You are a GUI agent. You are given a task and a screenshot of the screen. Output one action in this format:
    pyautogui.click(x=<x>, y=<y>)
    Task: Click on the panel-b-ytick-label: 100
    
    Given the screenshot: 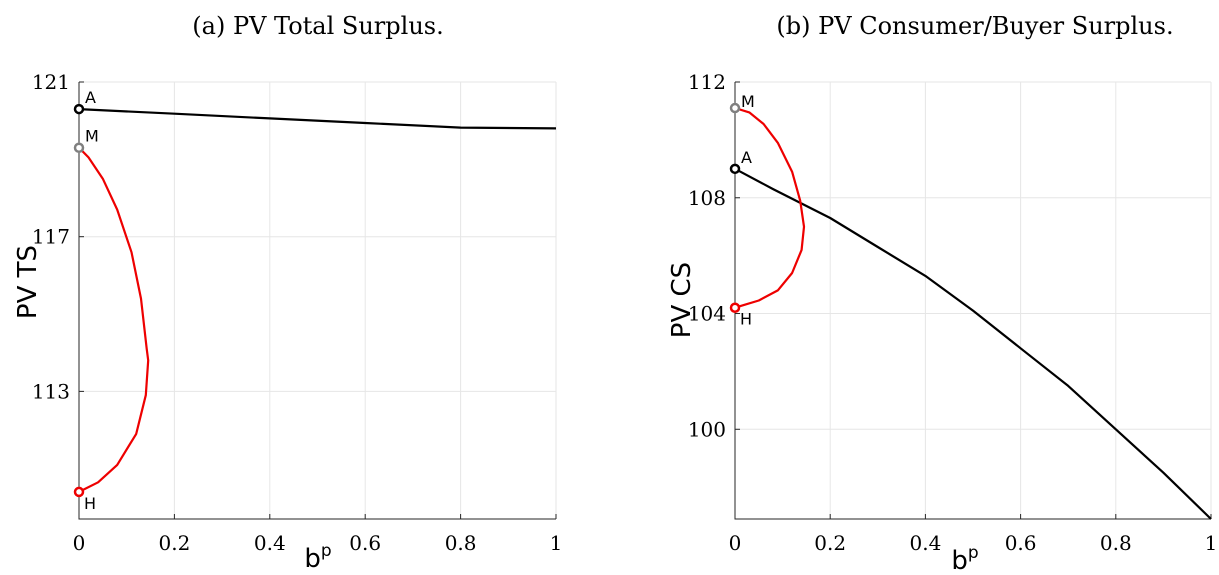 What is the action you would take?
    pyautogui.click(x=707, y=429)
    